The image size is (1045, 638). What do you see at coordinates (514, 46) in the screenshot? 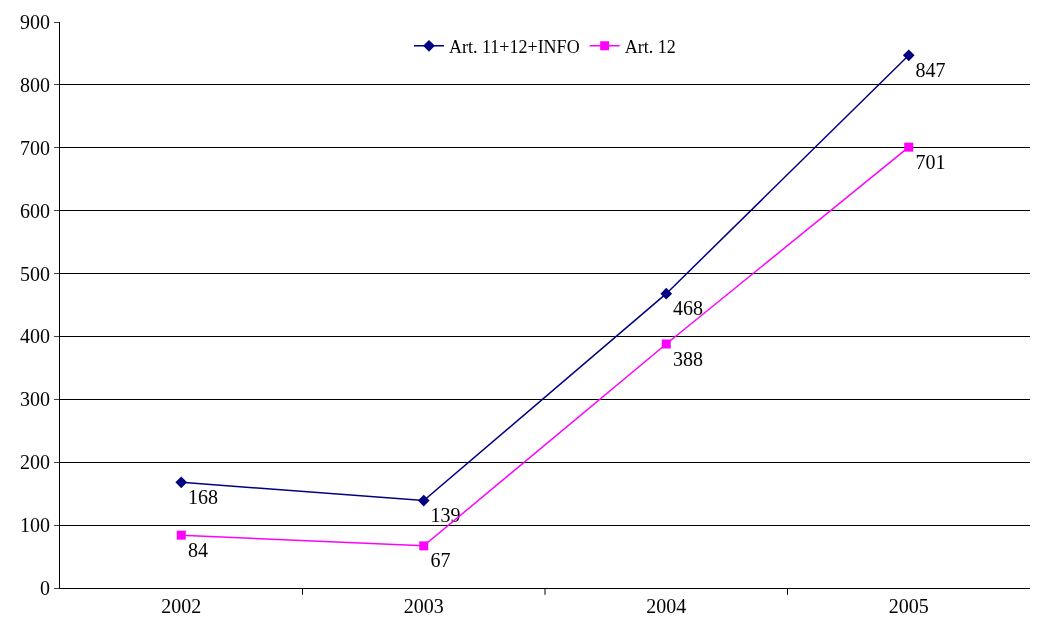
I see `legend-label: Art. 11+12+INFO` at bounding box center [514, 46].